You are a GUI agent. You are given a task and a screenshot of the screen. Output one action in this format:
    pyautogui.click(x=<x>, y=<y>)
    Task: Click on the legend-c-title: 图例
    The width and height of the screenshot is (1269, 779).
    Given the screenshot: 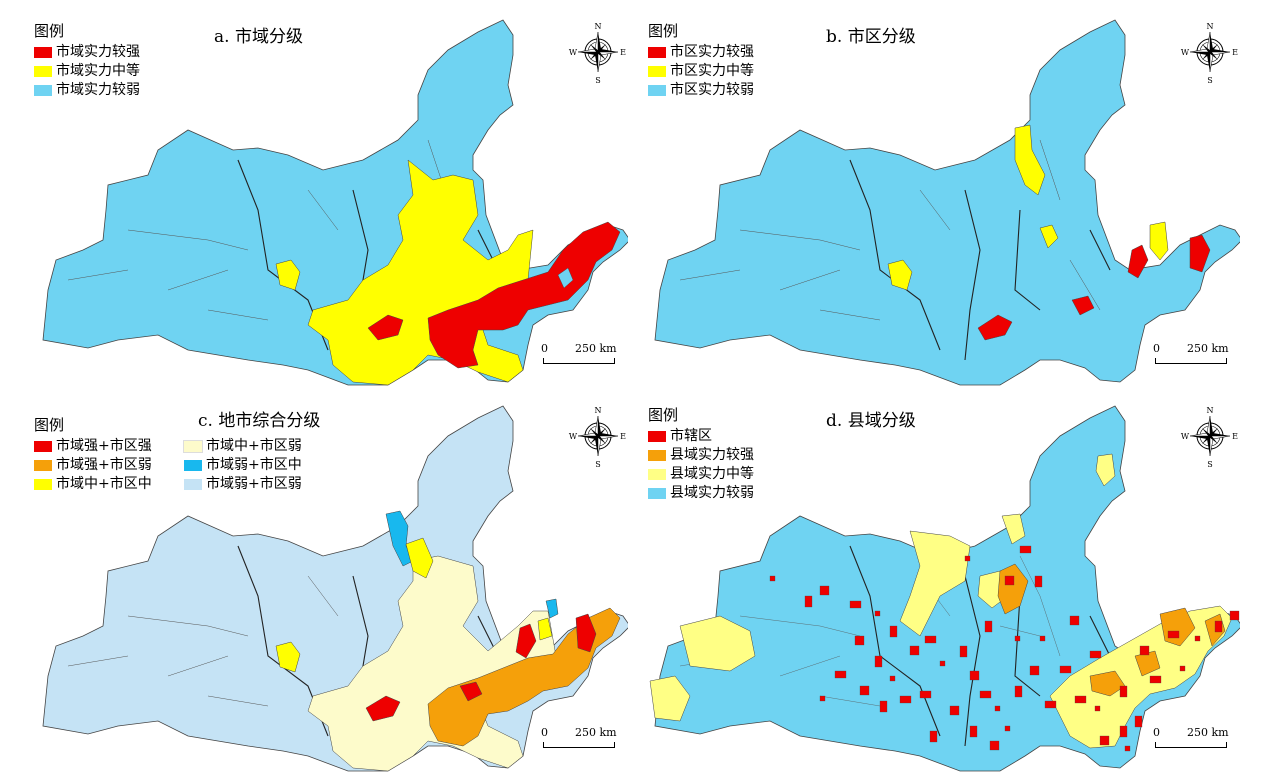 What is the action you would take?
    pyautogui.click(x=49, y=425)
    